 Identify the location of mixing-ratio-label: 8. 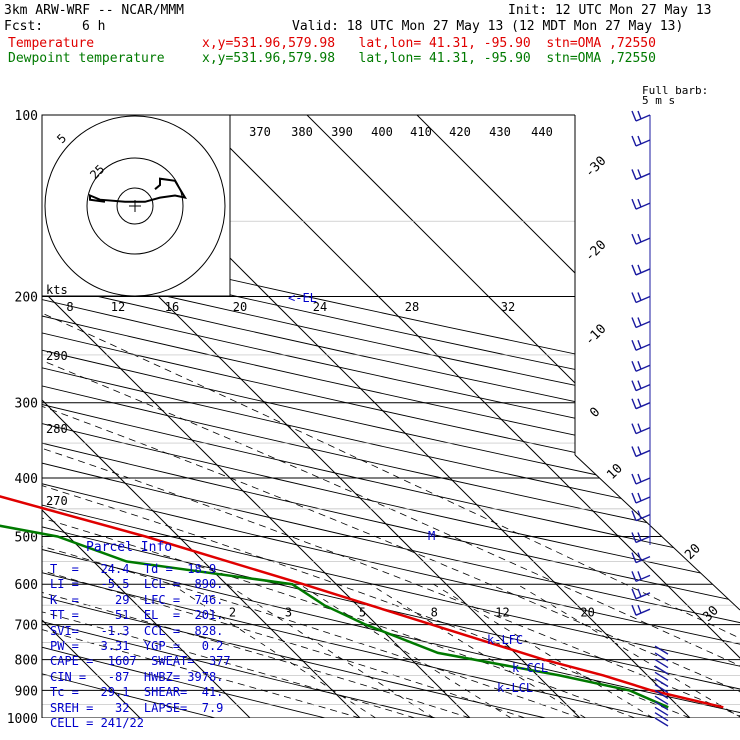
(434, 613).